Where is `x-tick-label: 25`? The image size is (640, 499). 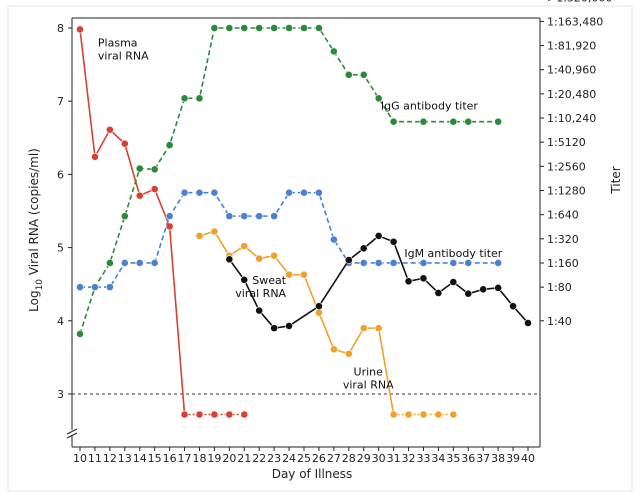
x-tick-label: 25 is located at coordinates (304, 458).